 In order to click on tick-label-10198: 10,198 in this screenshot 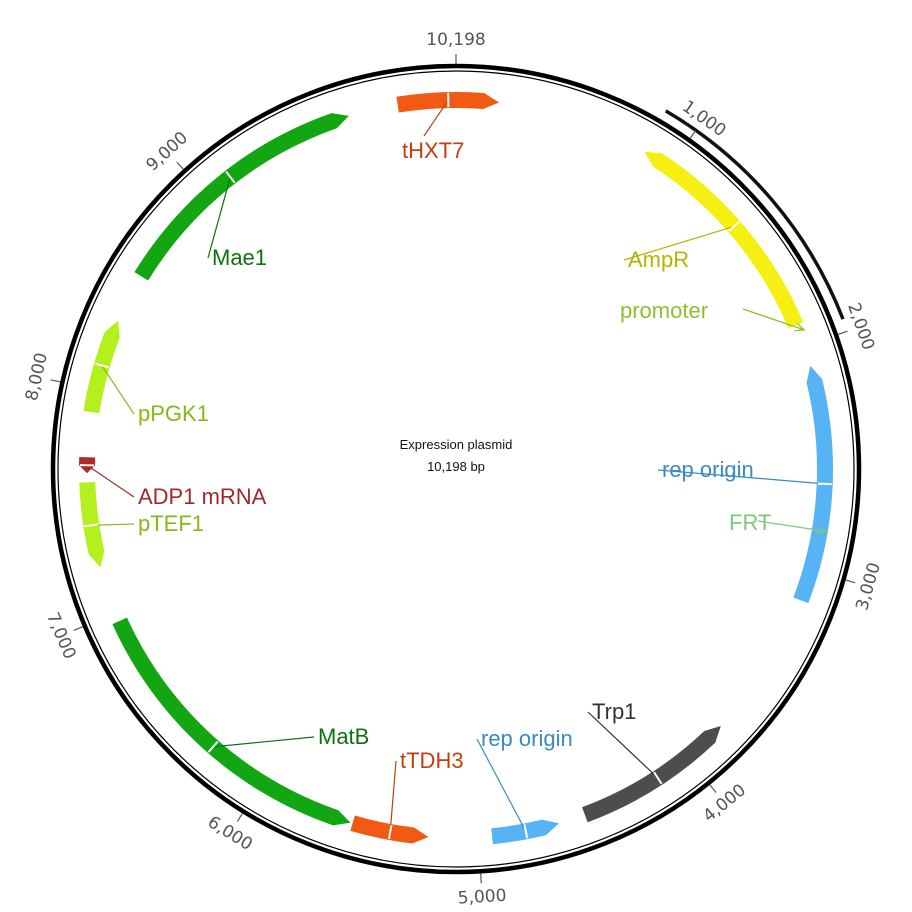, I will do `click(455, 40)`.